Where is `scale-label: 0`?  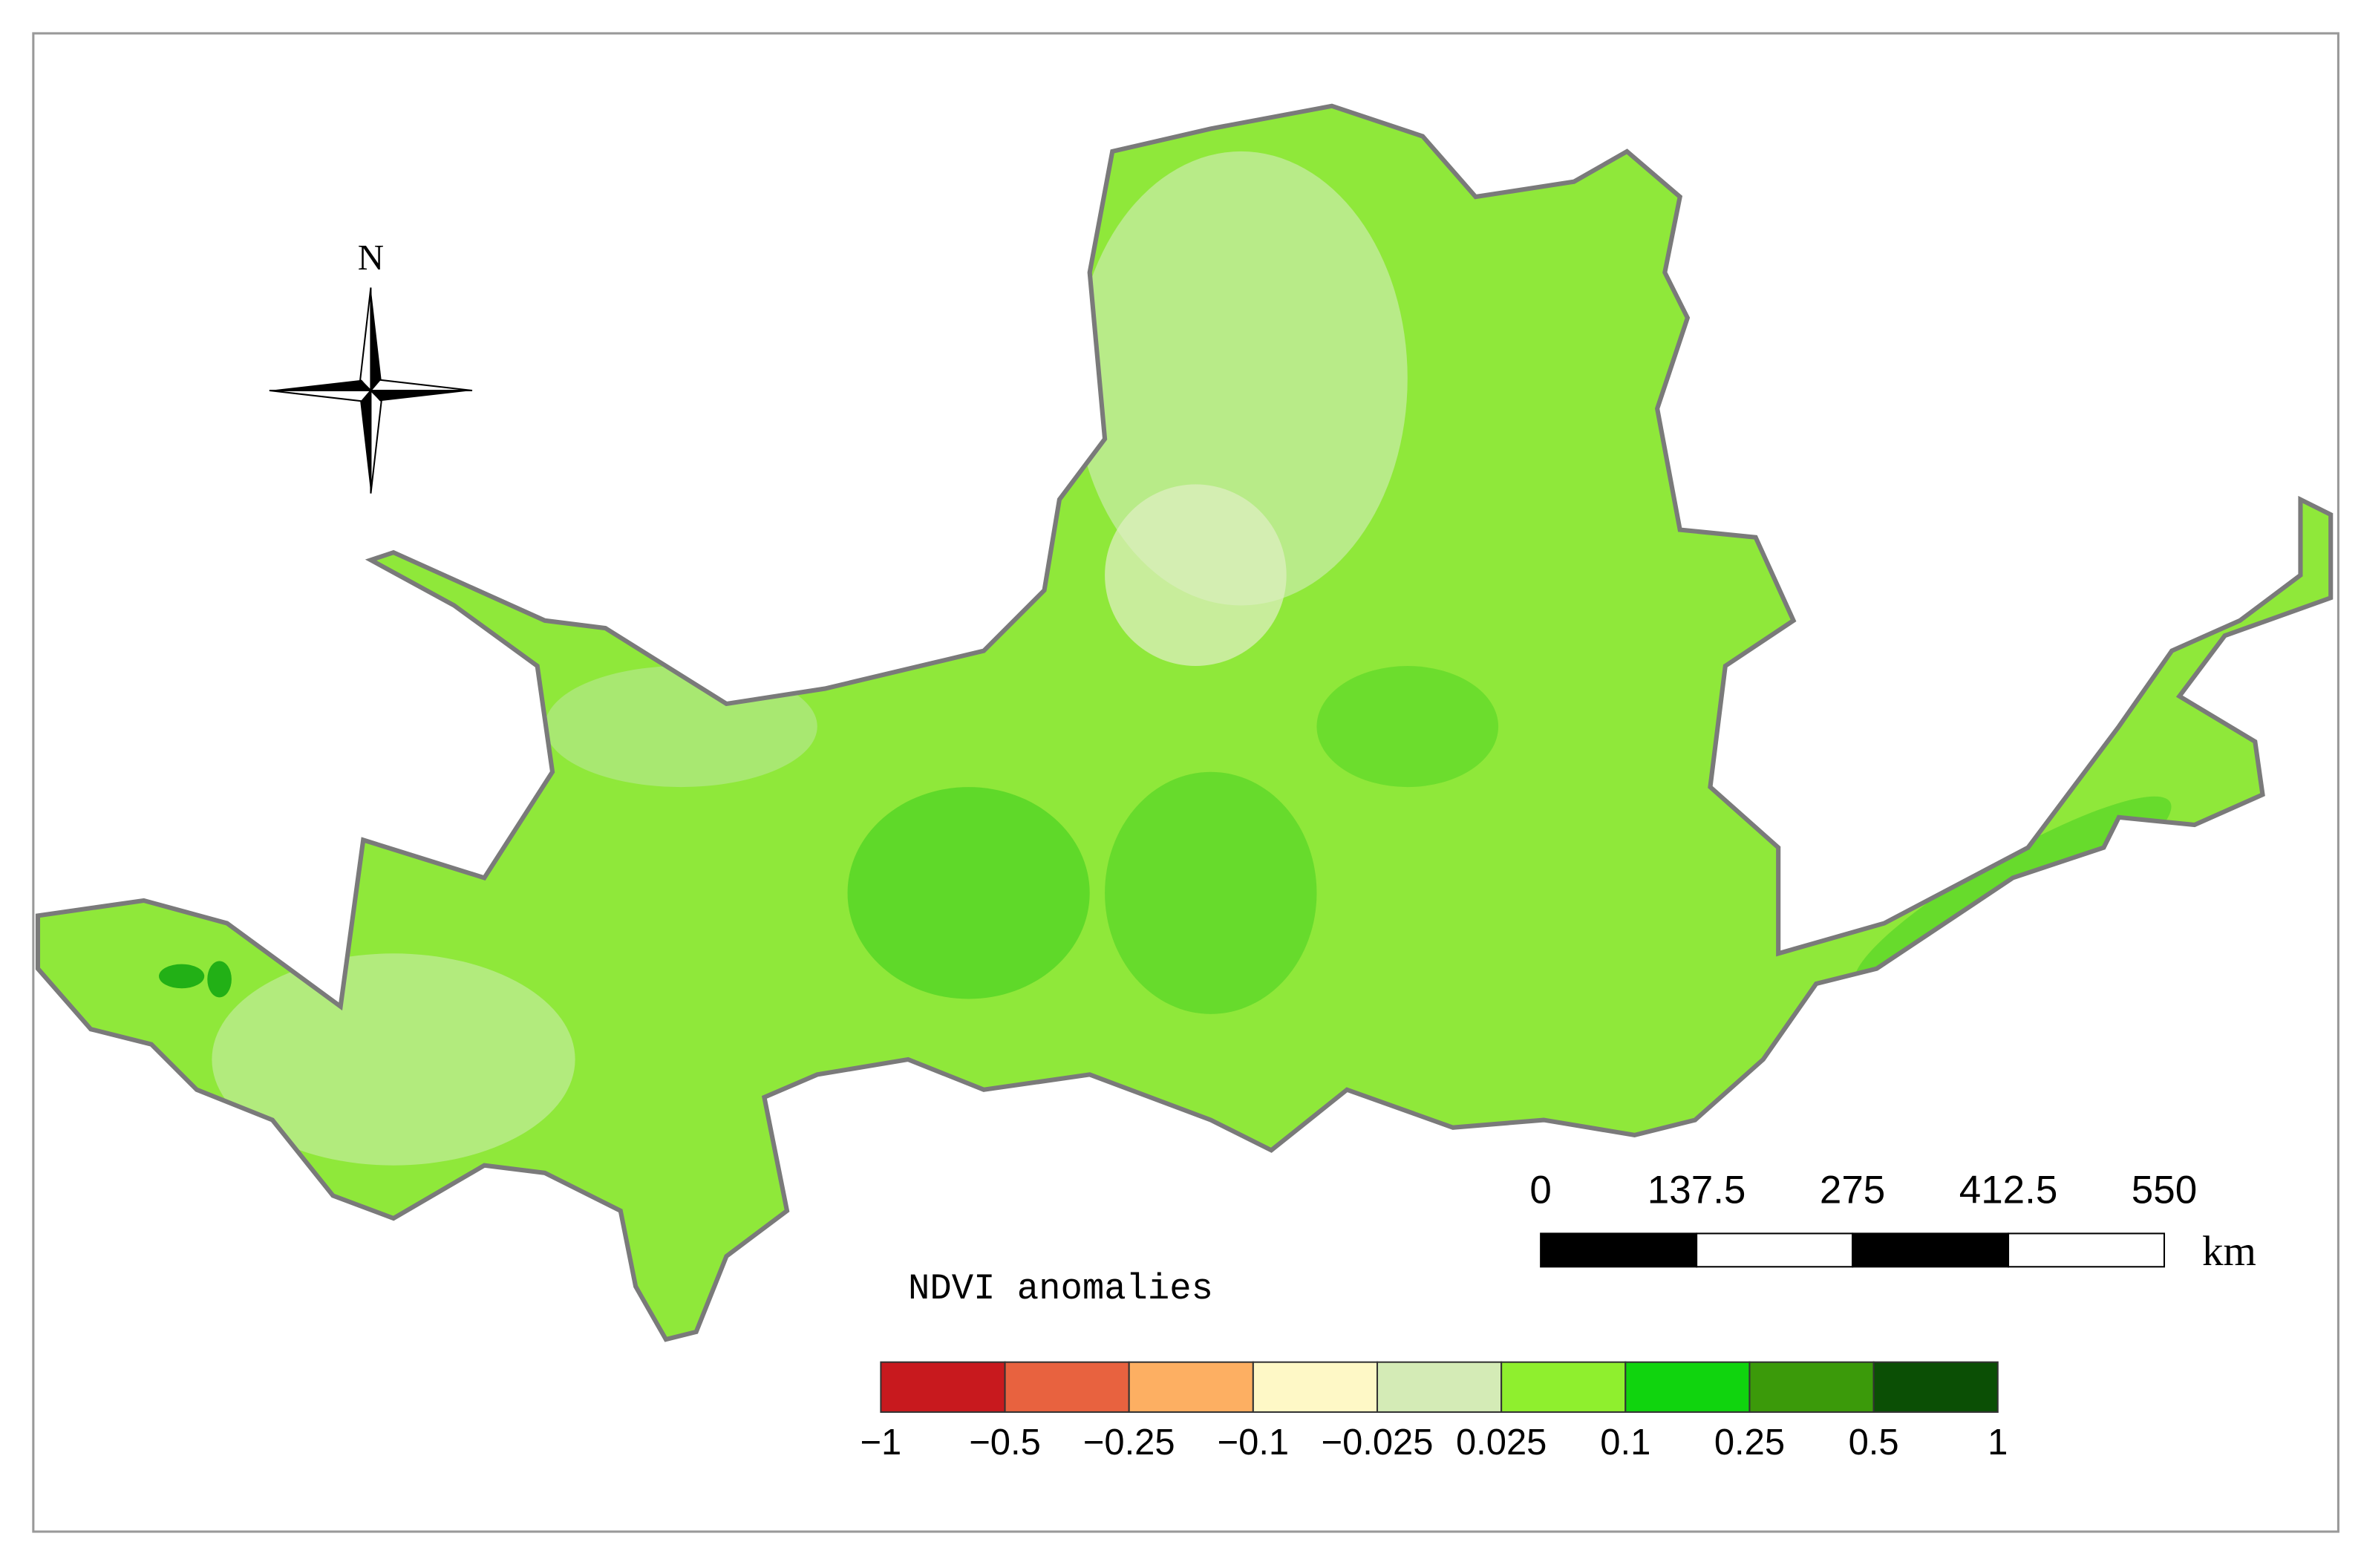 scale-label: 0 is located at coordinates (1540, 1190).